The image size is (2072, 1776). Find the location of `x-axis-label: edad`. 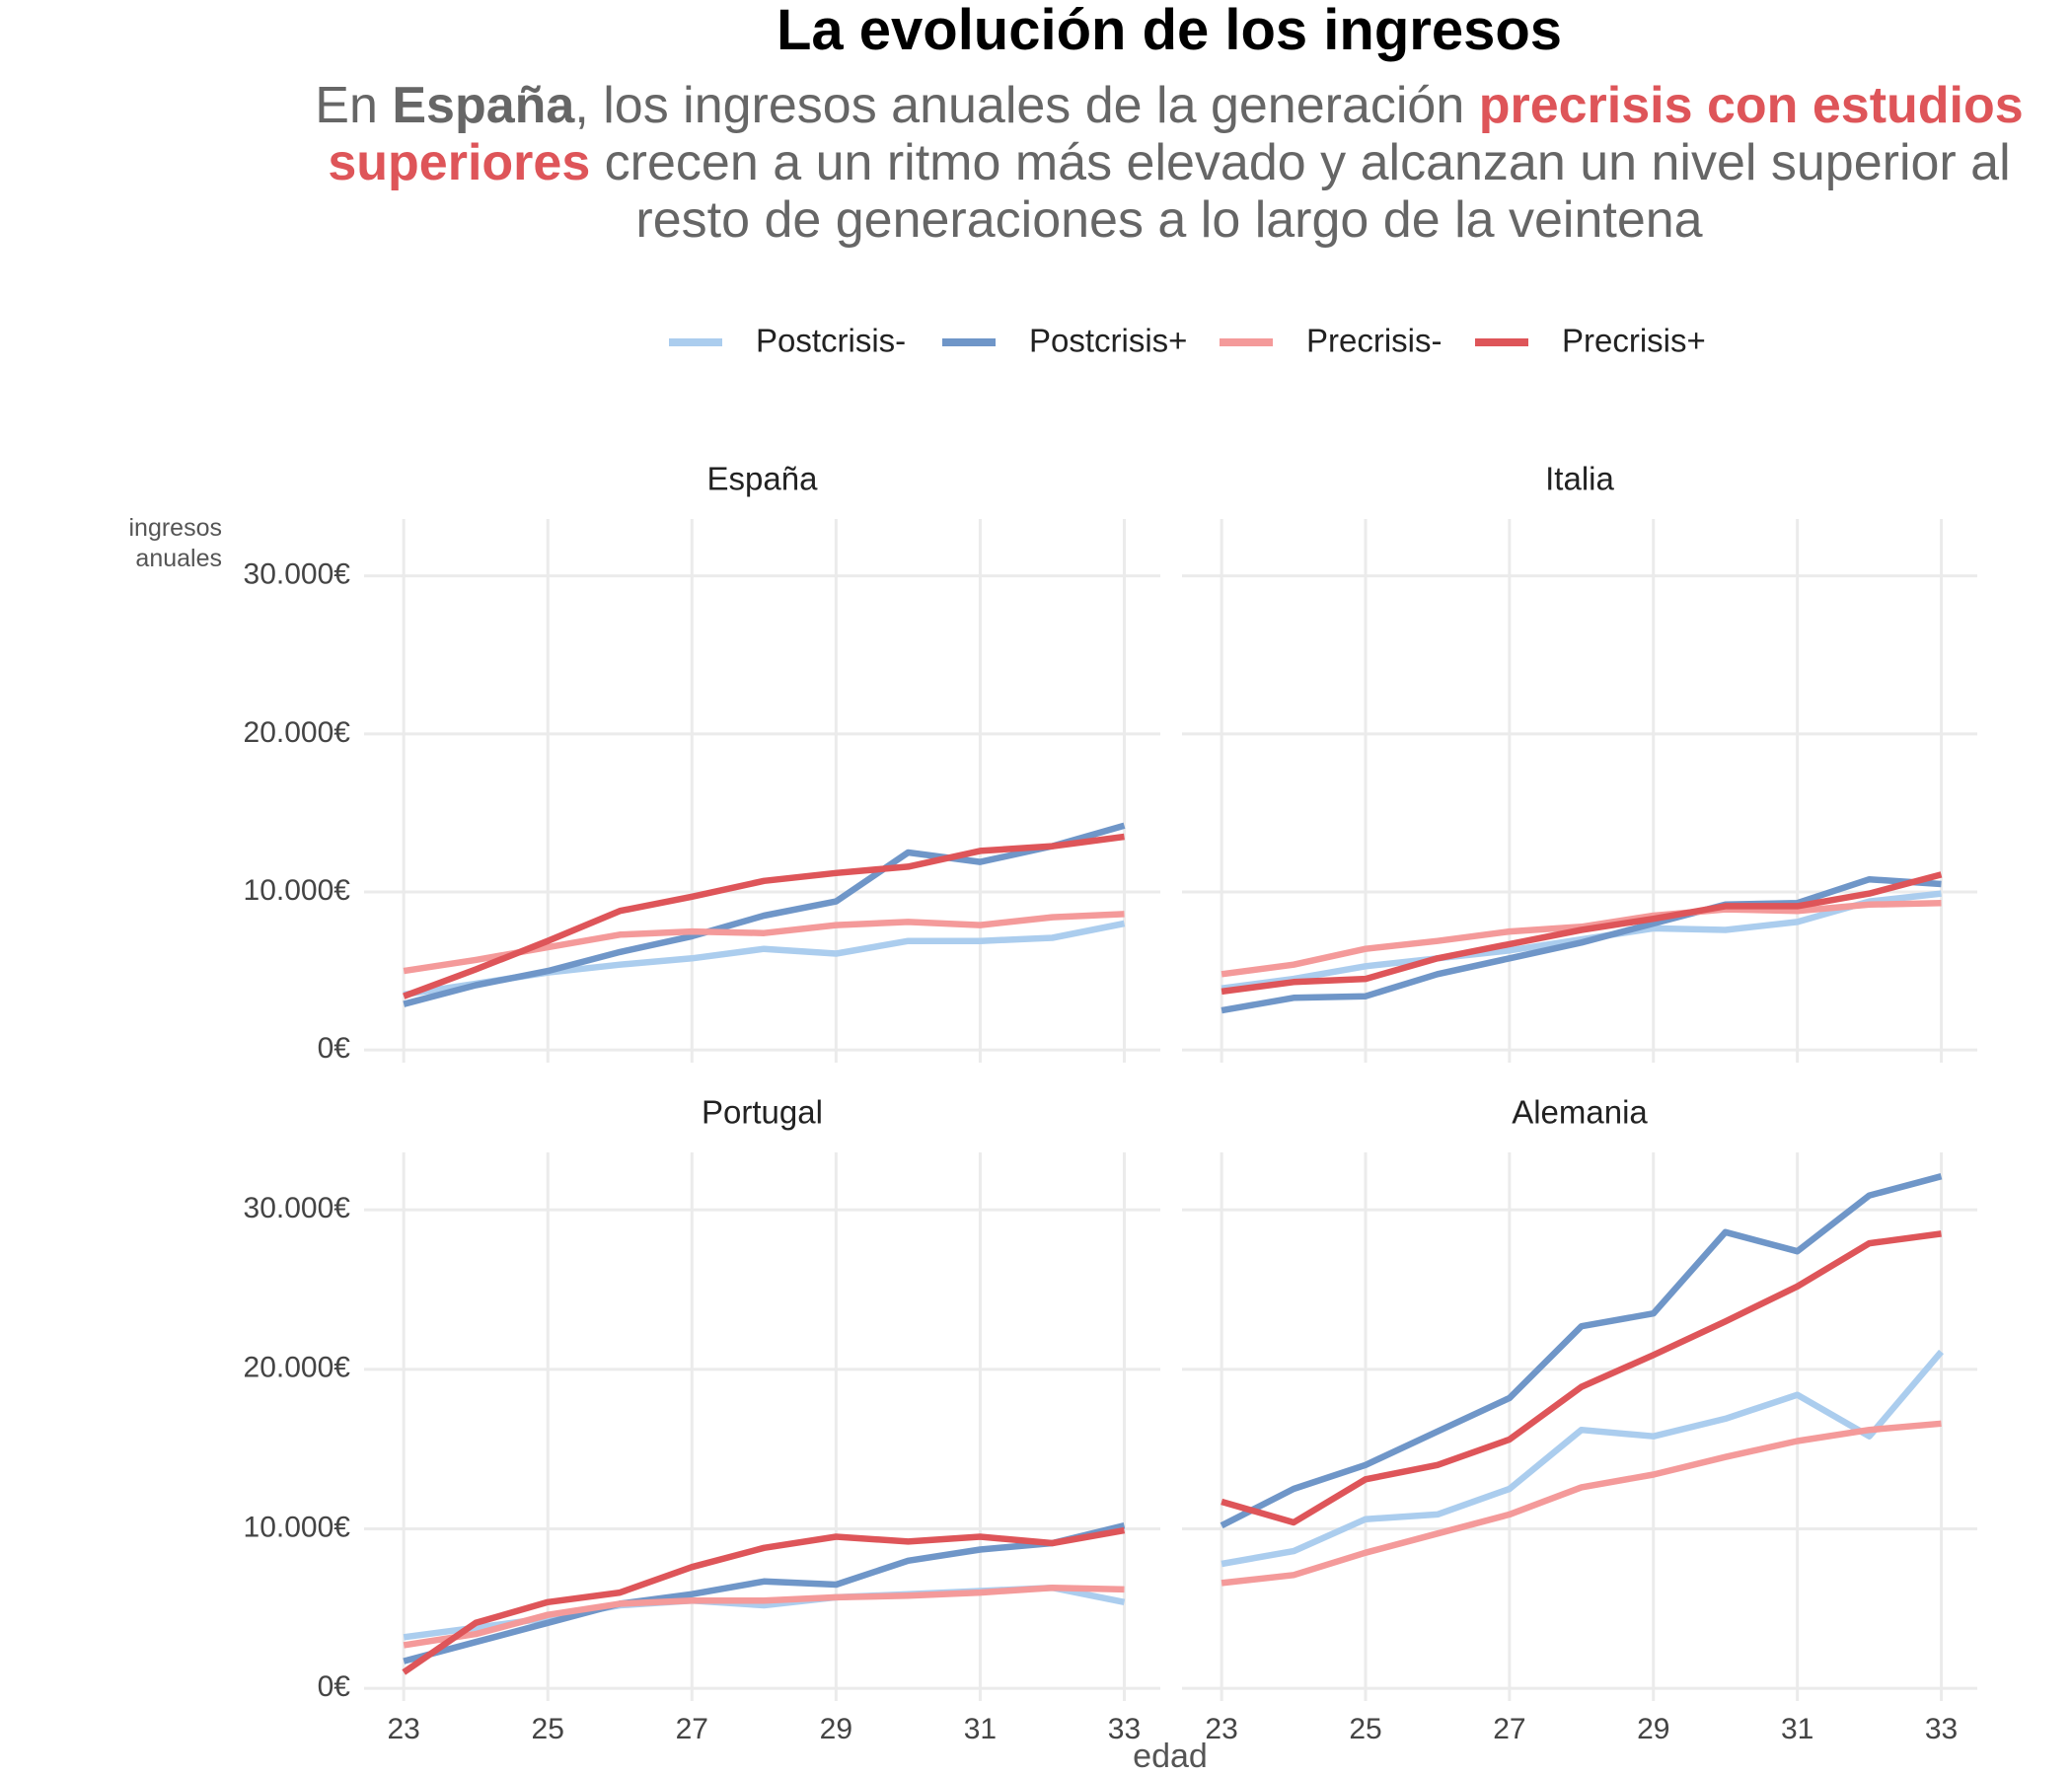

x-axis-label: edad is located at coordinates (1171, 1757).